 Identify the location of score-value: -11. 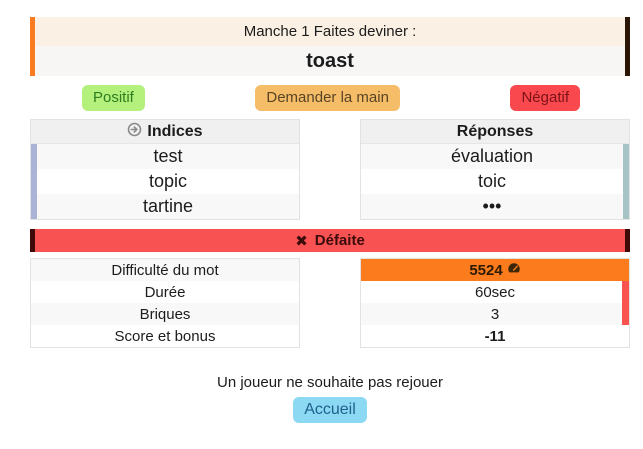
(495, 336).